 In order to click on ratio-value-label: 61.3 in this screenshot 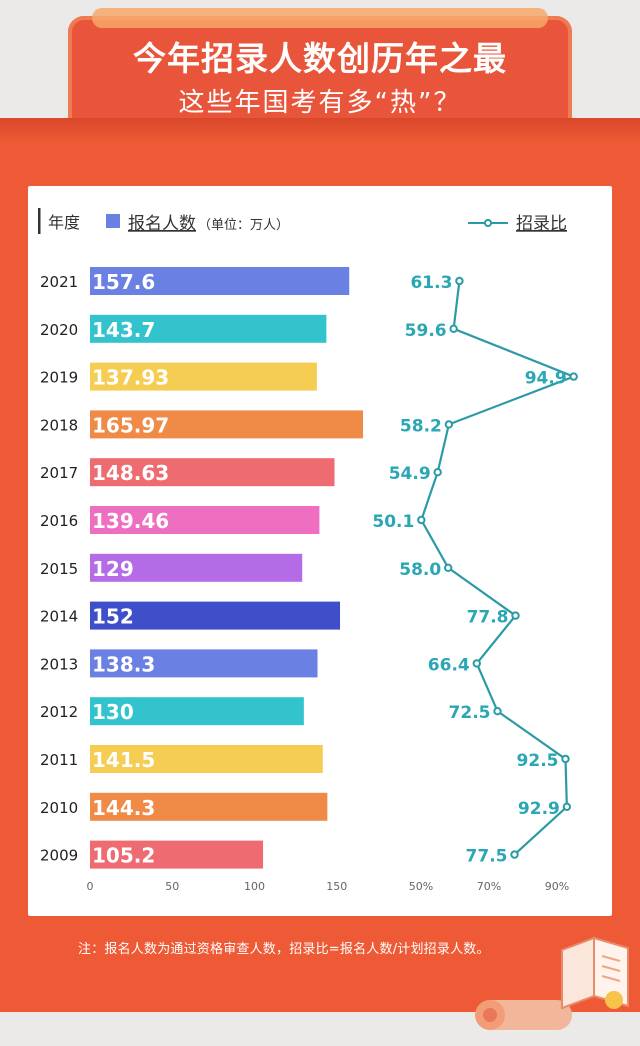, I will do `click(431, 283)`.